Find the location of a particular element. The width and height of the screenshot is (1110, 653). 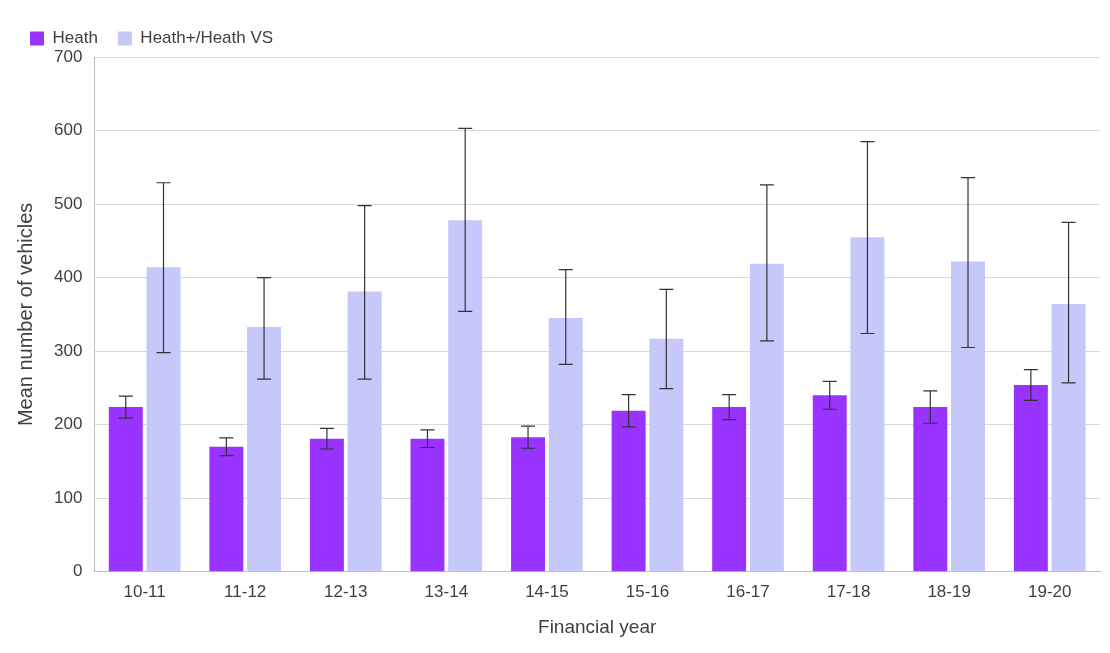

x-tick-label: 14-15 is located at coordinates (547, 591).